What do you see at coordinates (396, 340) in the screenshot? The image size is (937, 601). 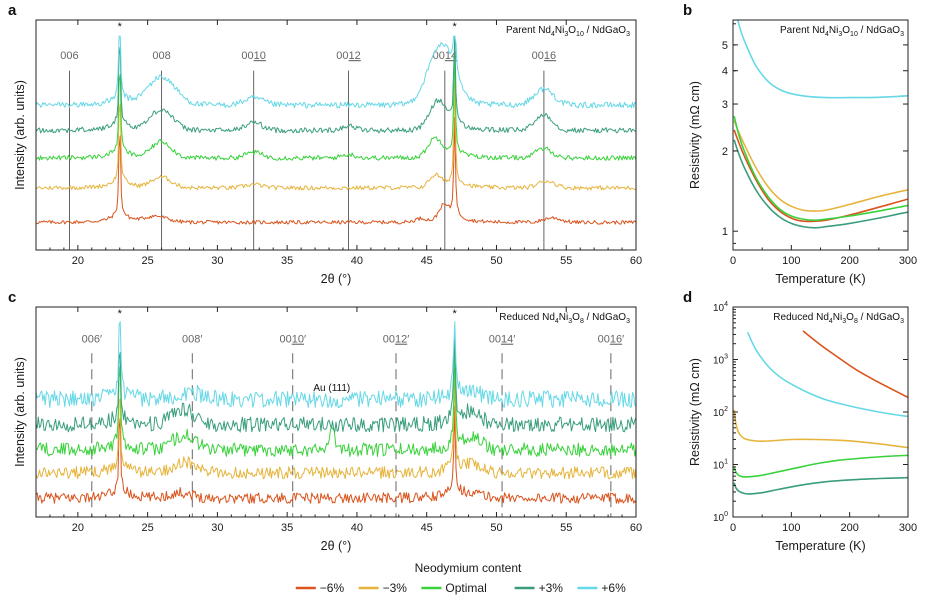 I see `reference-line-label: 0012′` at bounding box center [396, 340].